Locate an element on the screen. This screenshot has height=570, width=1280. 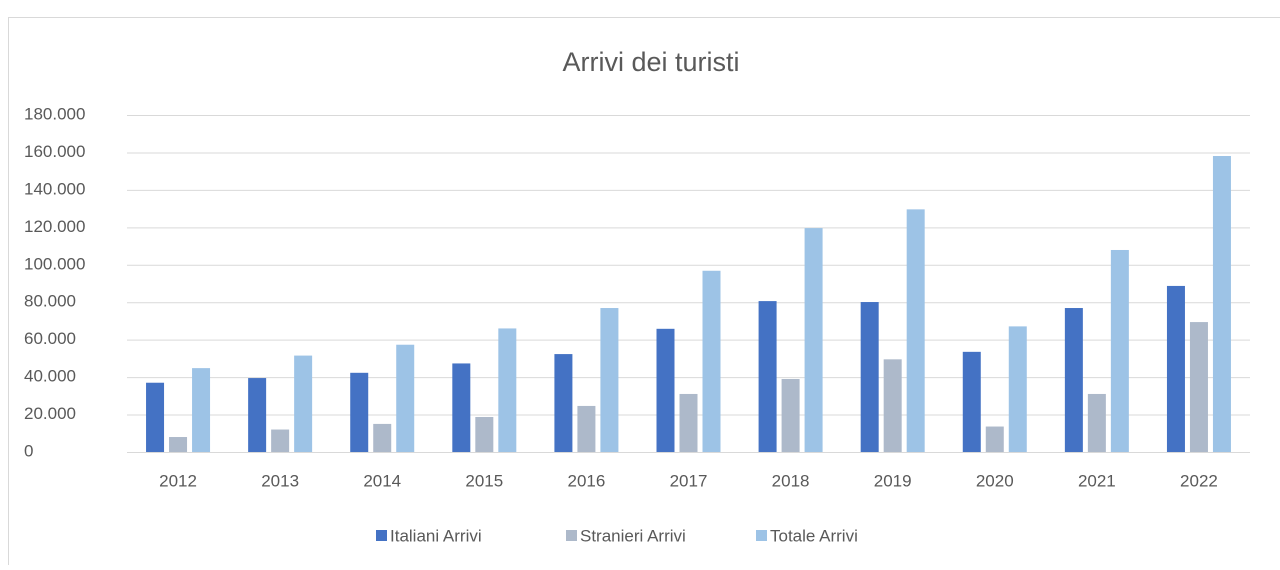
x-tick-label: 2021 is located at coordinates (1097, 480).